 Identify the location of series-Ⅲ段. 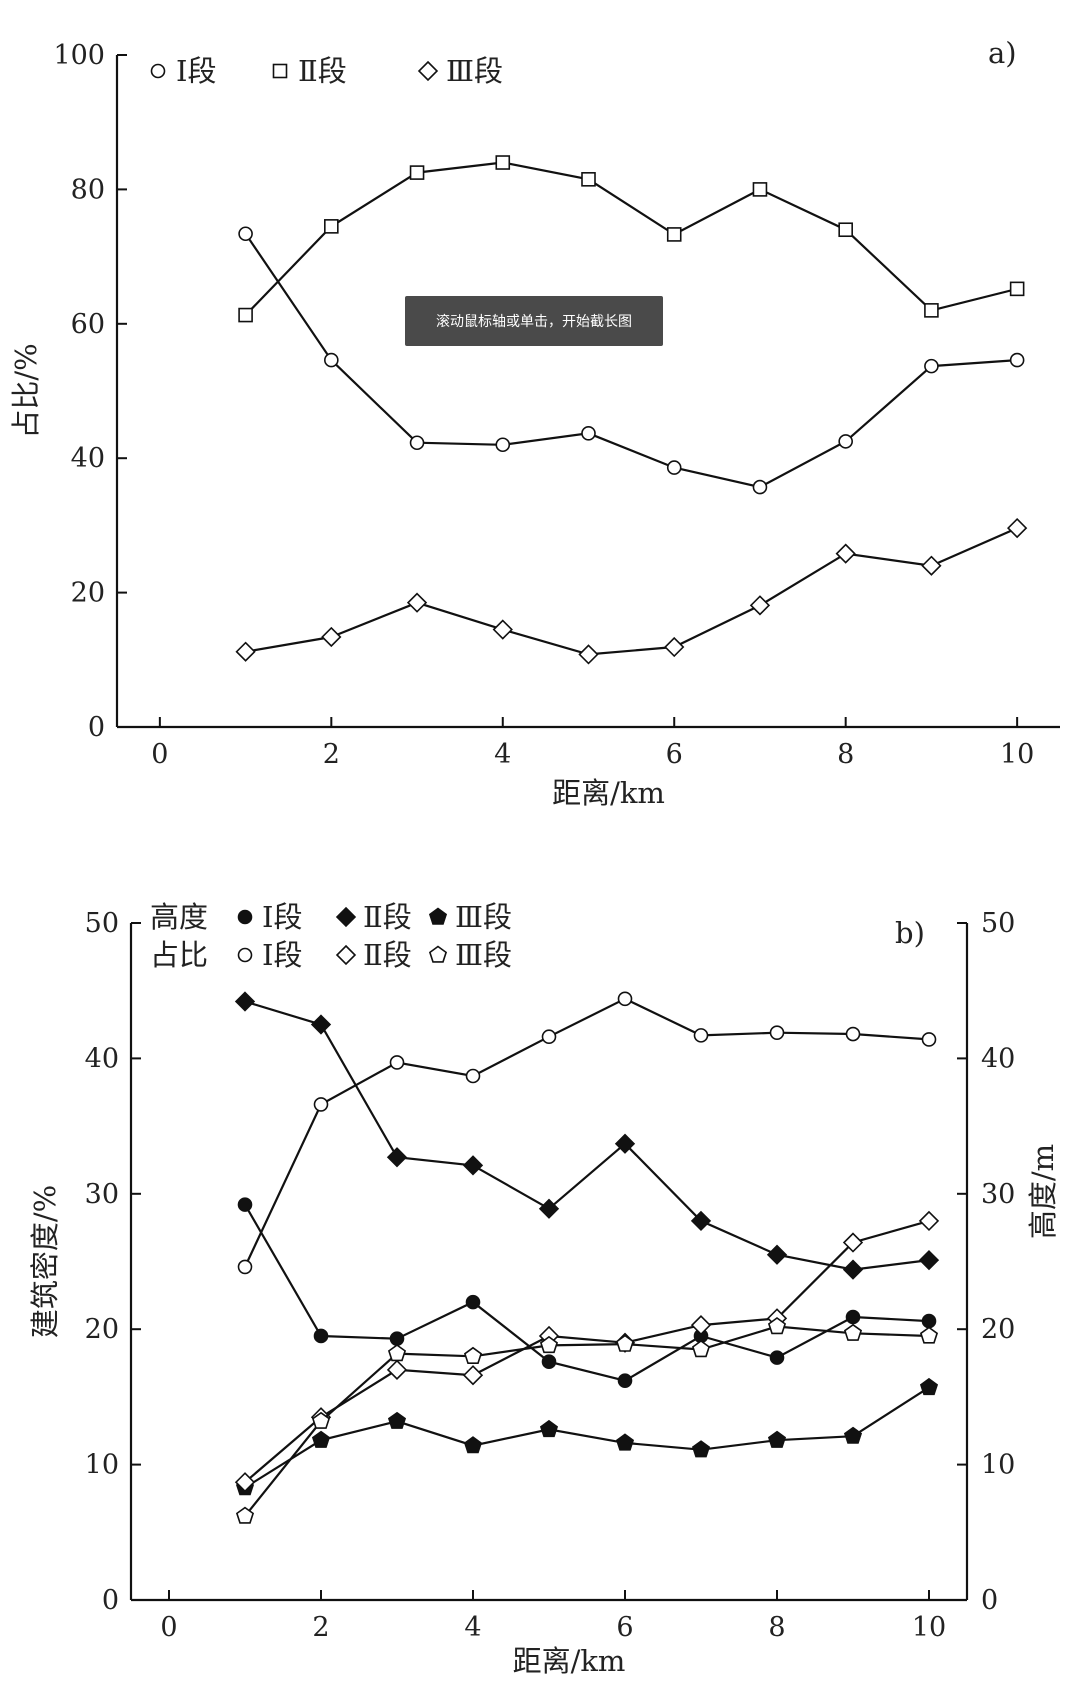
(631, 591).